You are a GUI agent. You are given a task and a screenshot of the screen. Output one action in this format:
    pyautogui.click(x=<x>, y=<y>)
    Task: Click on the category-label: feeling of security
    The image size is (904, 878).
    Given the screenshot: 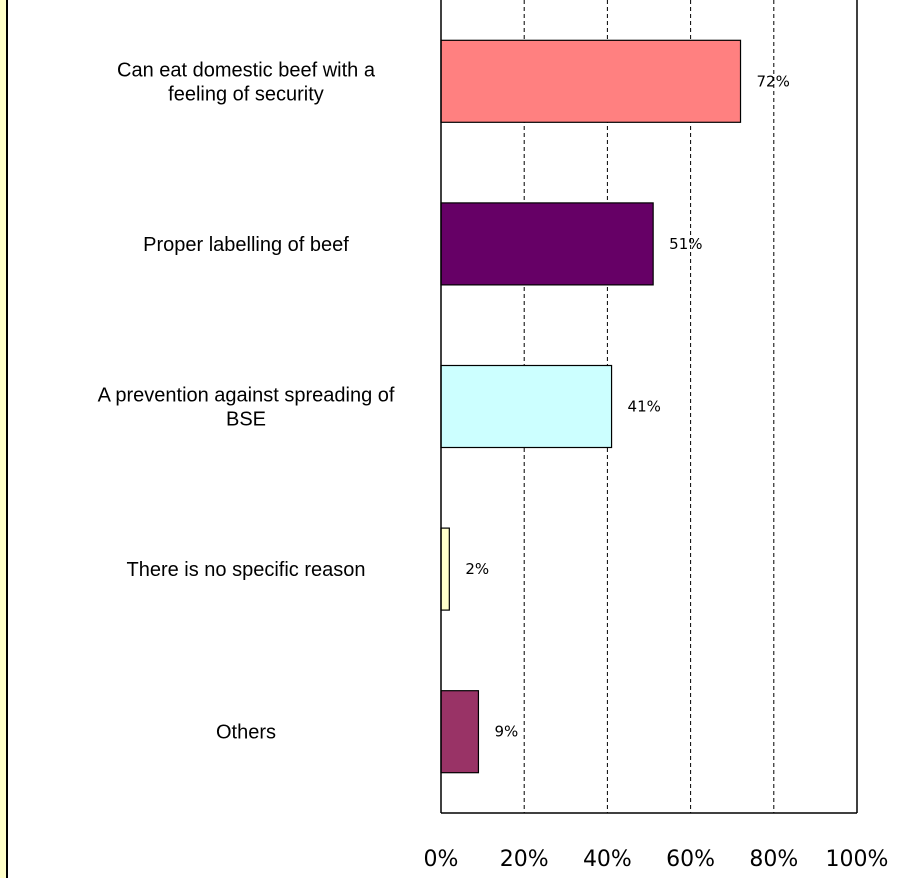 What is the action you would take?
    pyautogui.click(x=246, y=94)
    